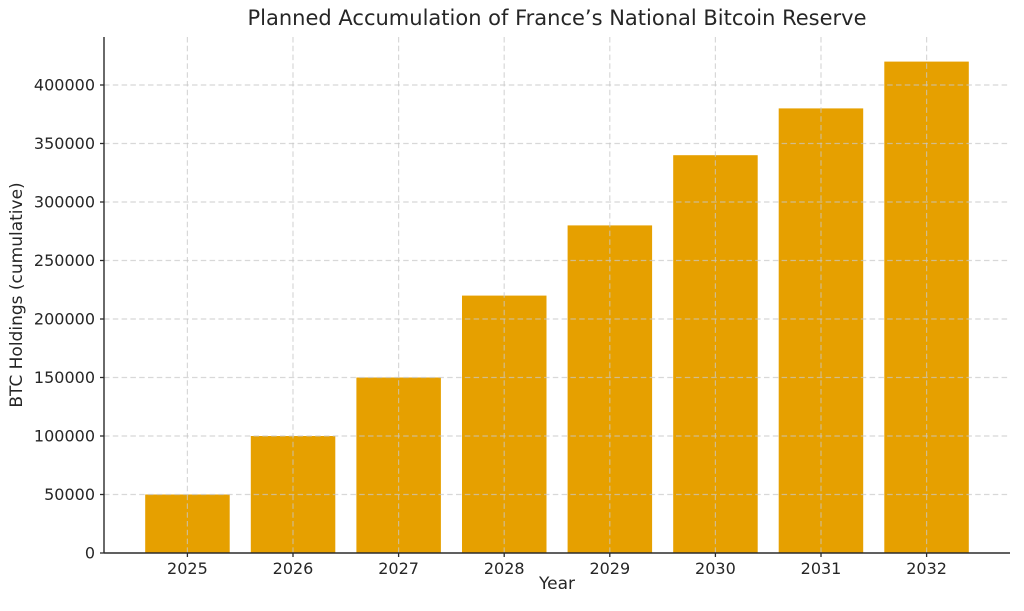 The image size is (1024, 611). I want to click on x-axis-label: Year, so click(557, 584).